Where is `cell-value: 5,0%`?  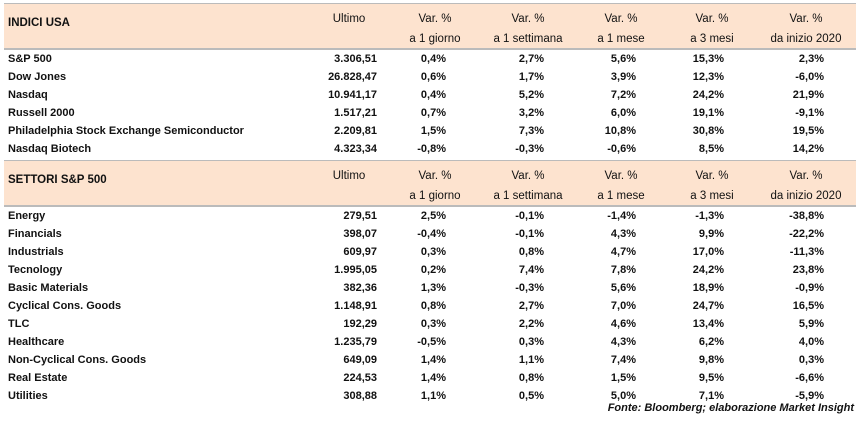
cell-value: 5,0% is located at coordinates (623, 396).